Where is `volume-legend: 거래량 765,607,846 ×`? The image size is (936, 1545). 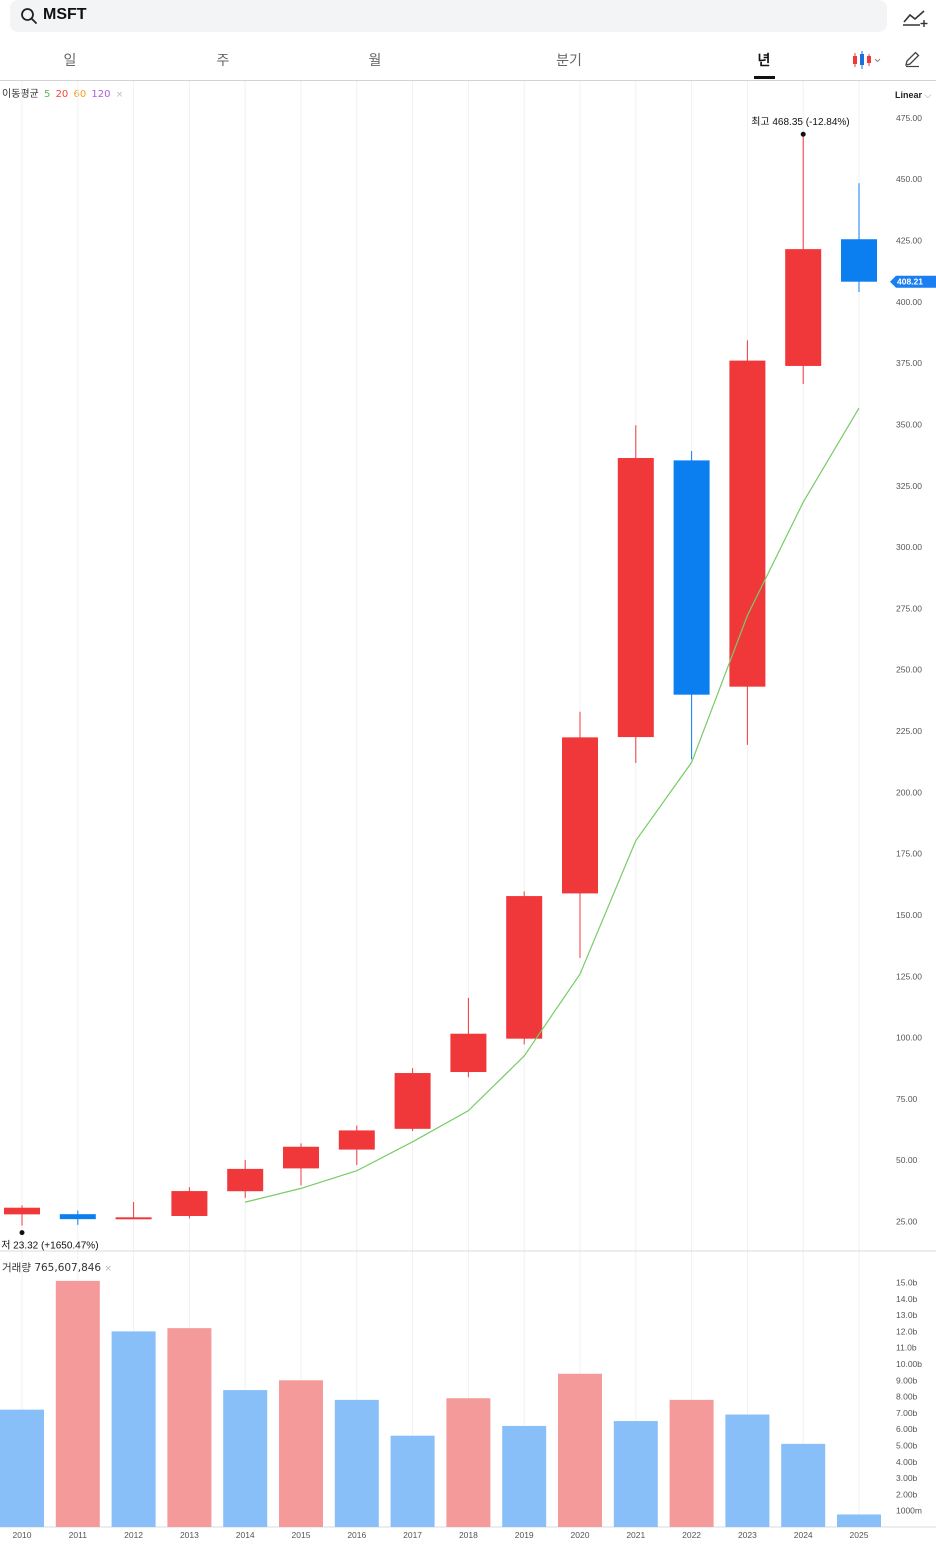
volume-legend: 거래량 765,607,846 × is located at coordinates (57, 1267).